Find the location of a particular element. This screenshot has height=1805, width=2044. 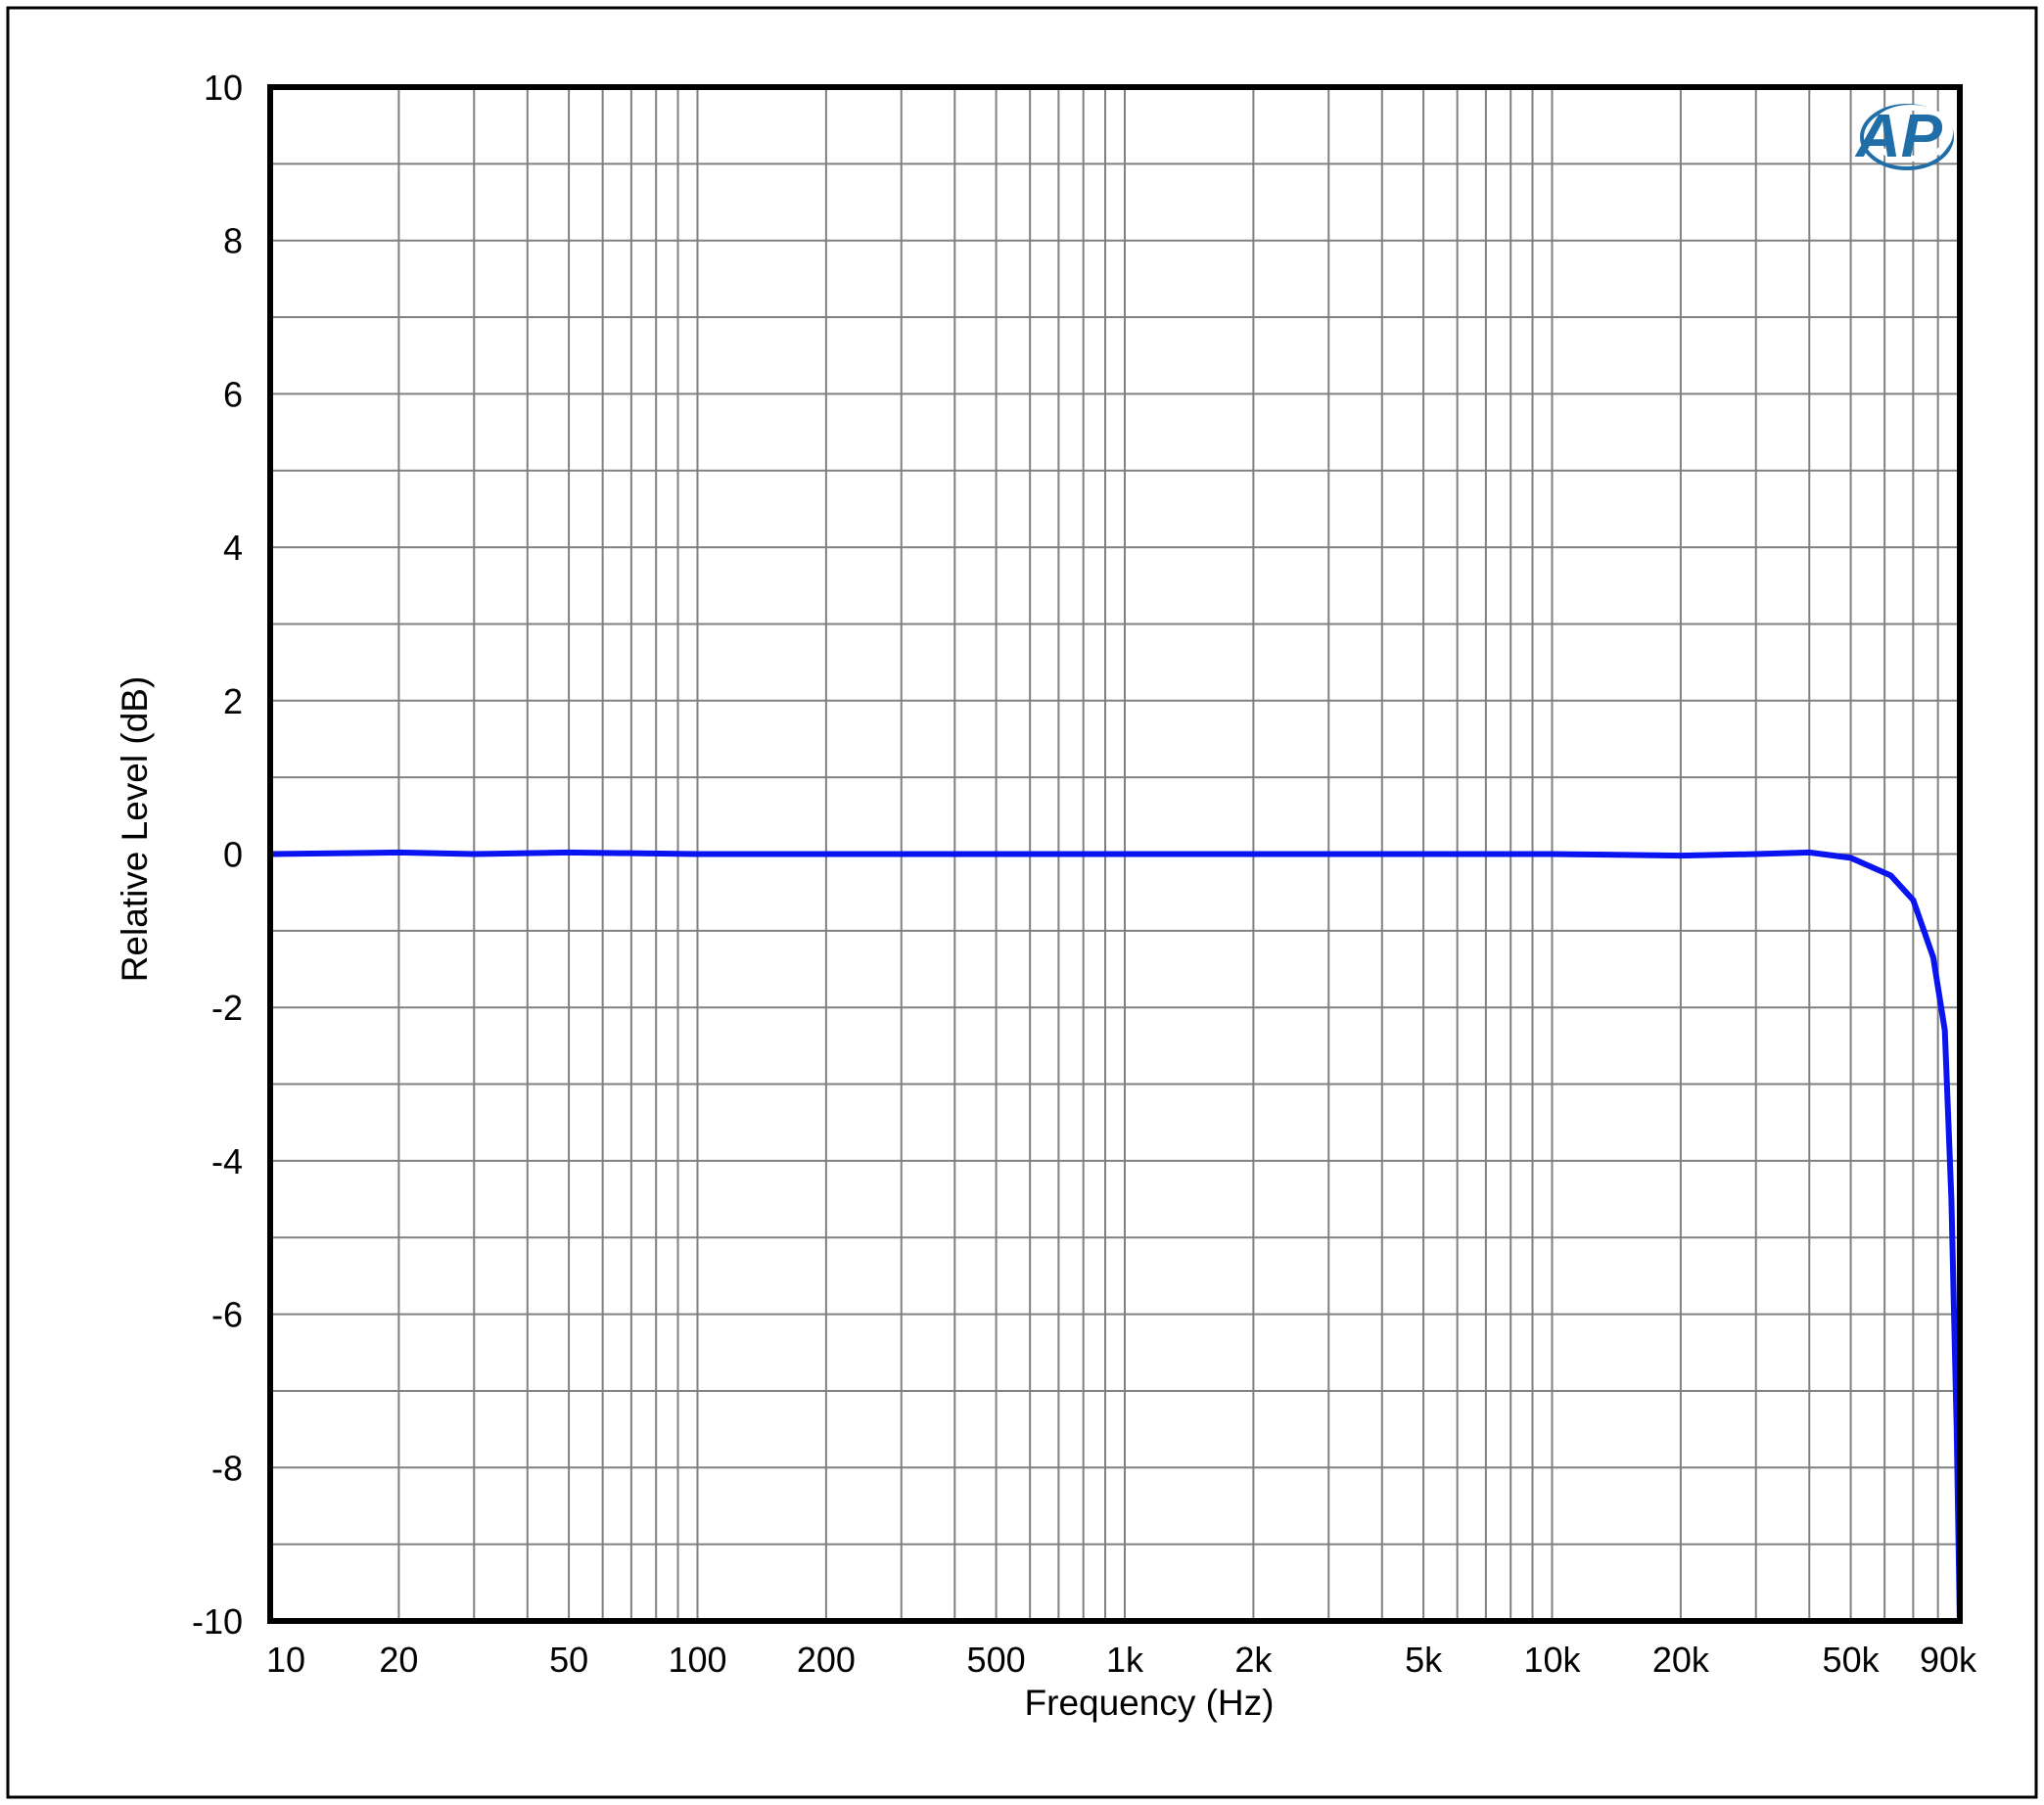

x-tick-label: 1k is located at coordinates (1125, 1660).